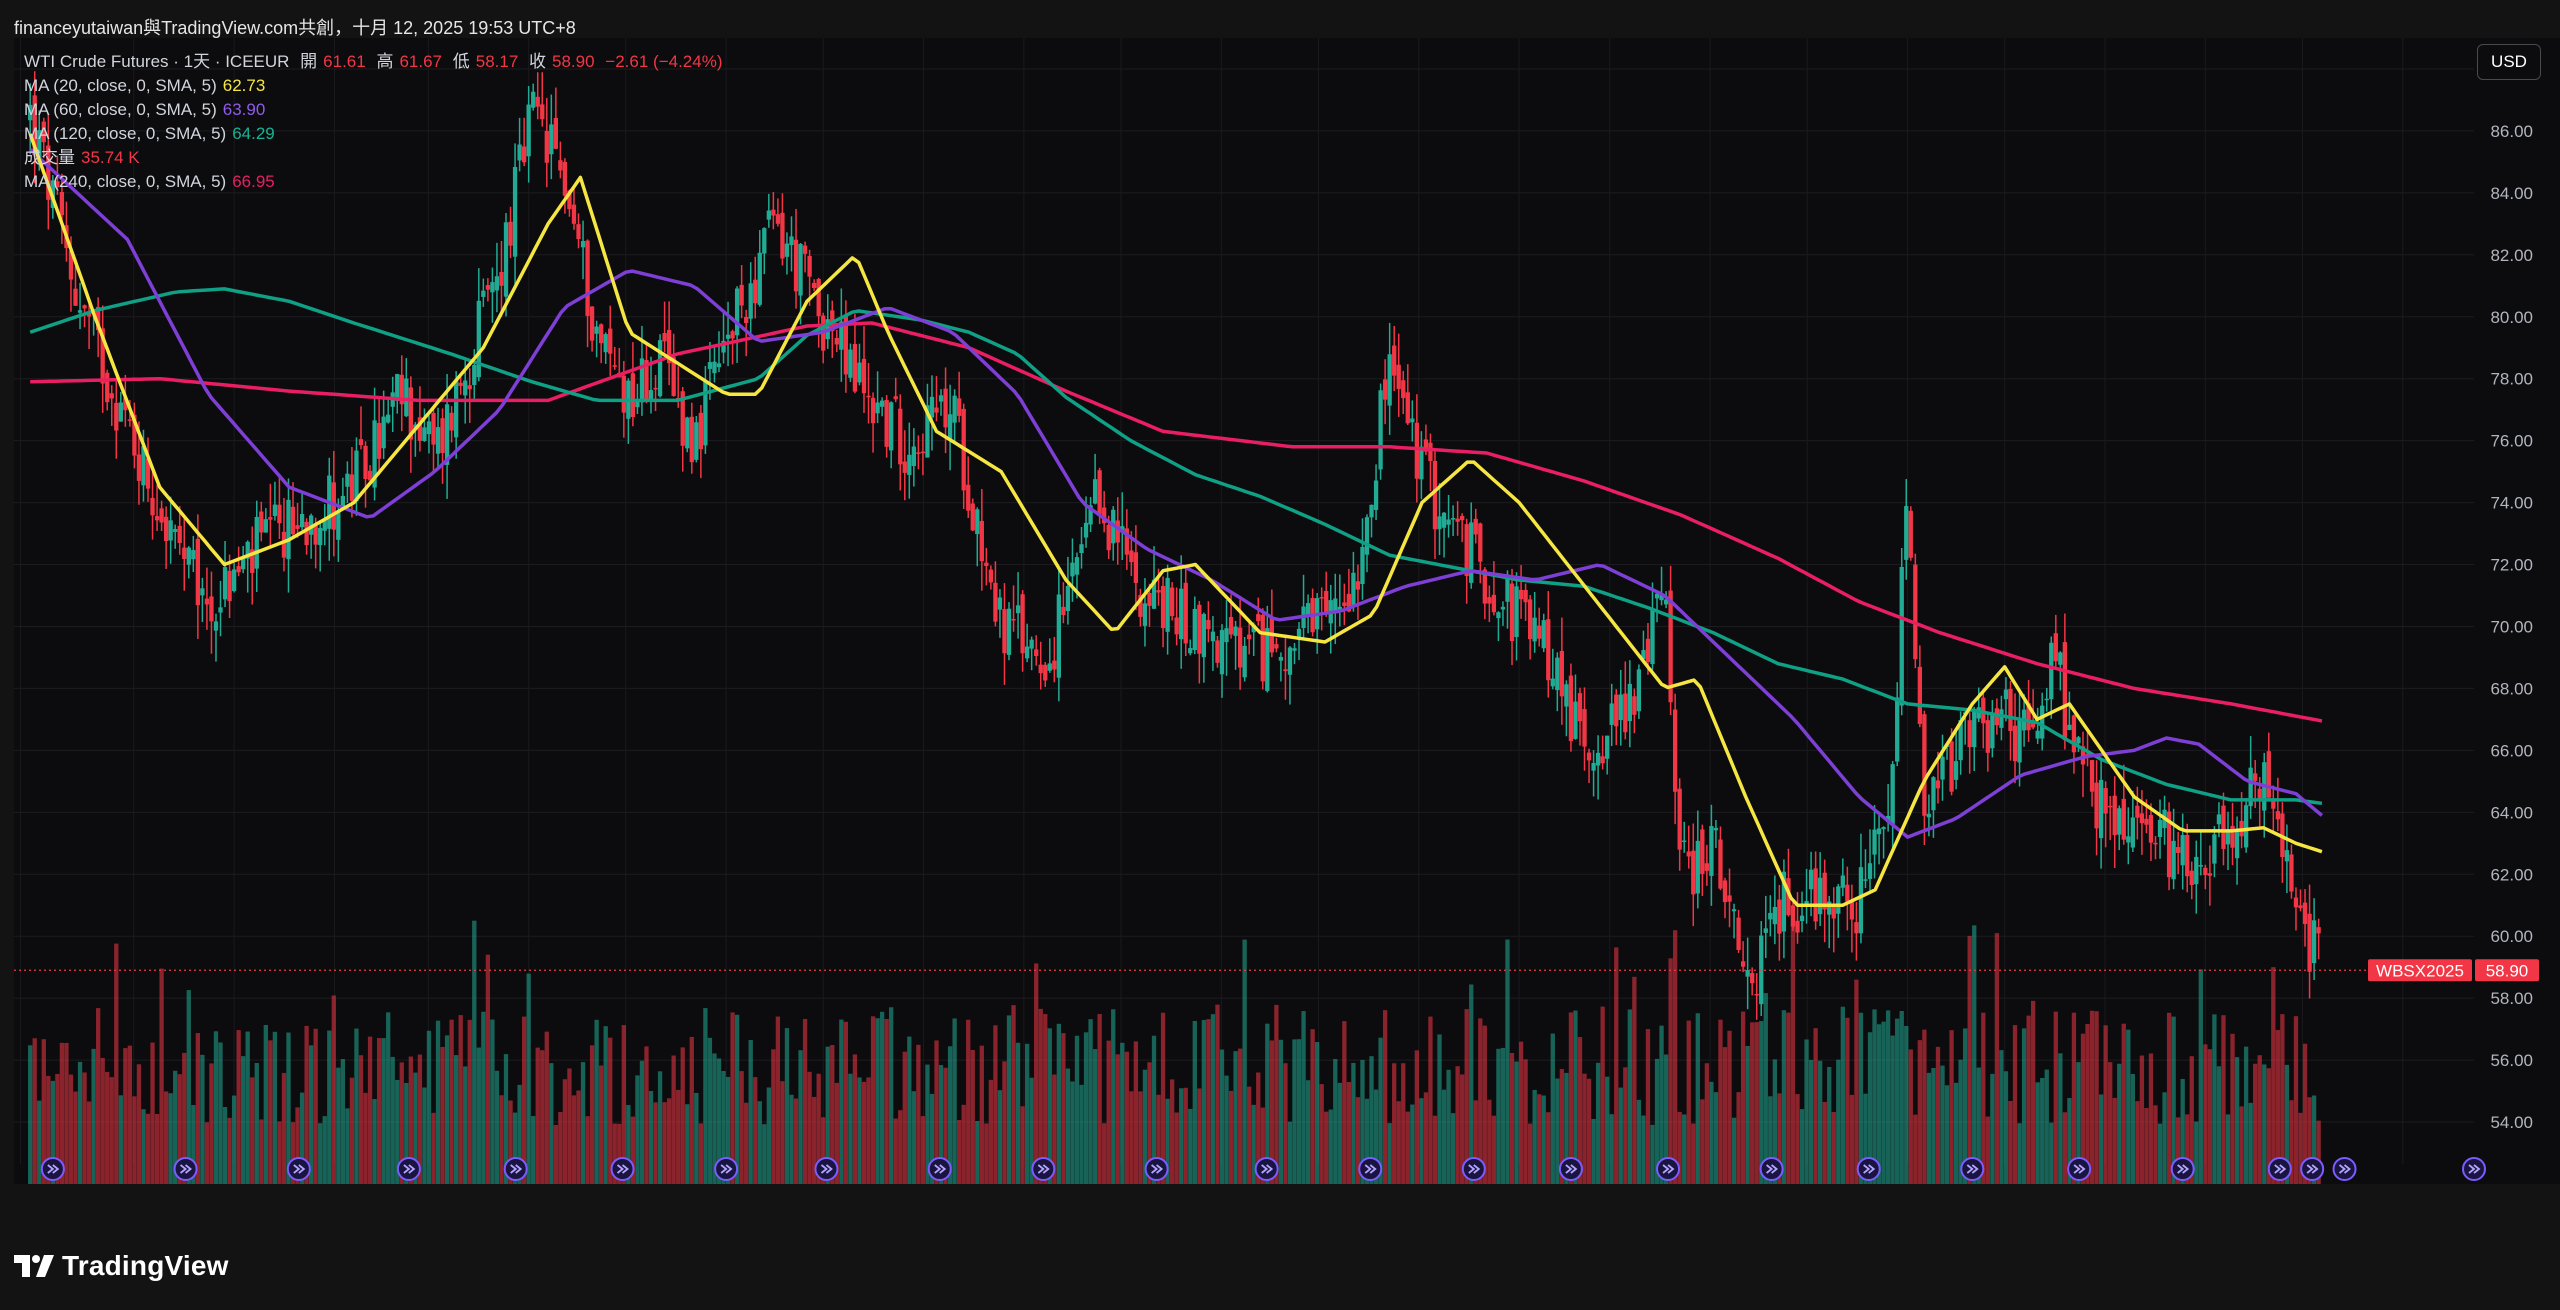  What do you see at coordinates (253, 133) in the screenshot?
I see `indicator-value: 64.29` at bounding box center [253, 133].